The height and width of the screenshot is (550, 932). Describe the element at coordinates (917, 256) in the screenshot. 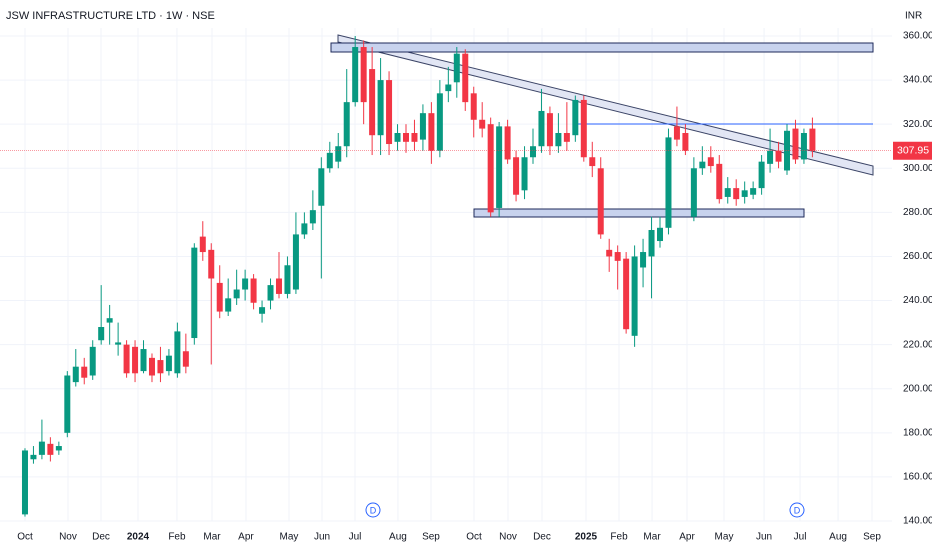

I see `y-tick-label: 260.00` at that location.